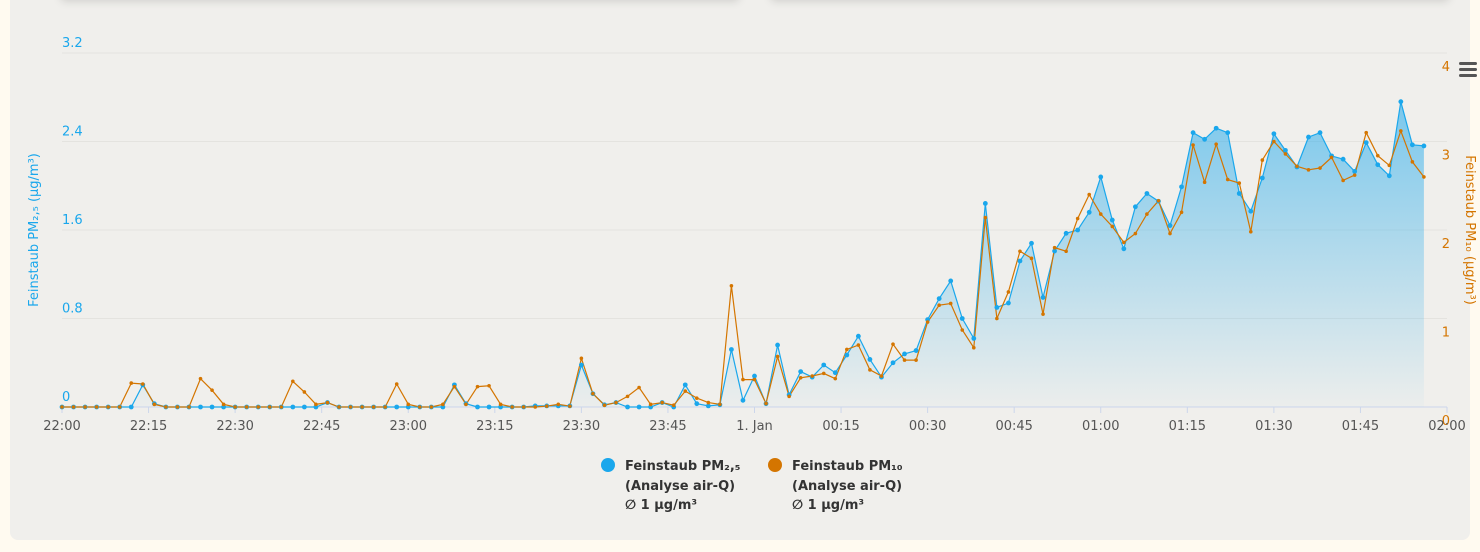 This screenshot has width=1480, height=552. I want to click on legend-label: Feinstaub PM₁₀, so click(847, 466).